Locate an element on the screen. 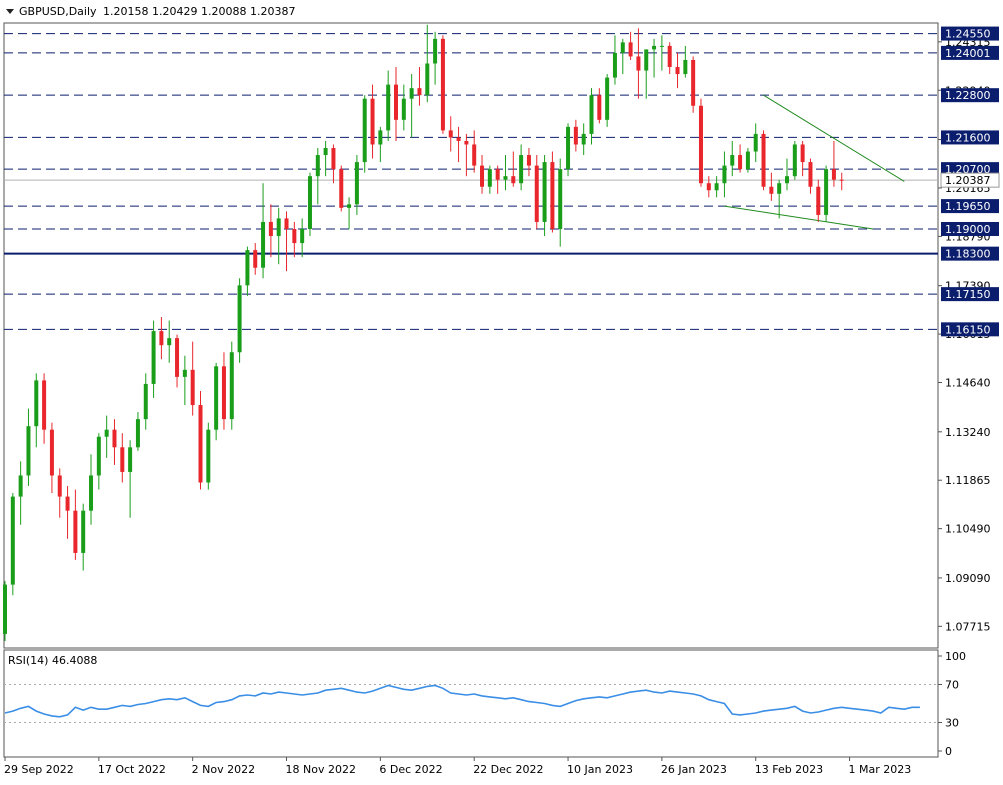  rsi-indicator: 100 70 30 0 is located at coordinates (485, 704).